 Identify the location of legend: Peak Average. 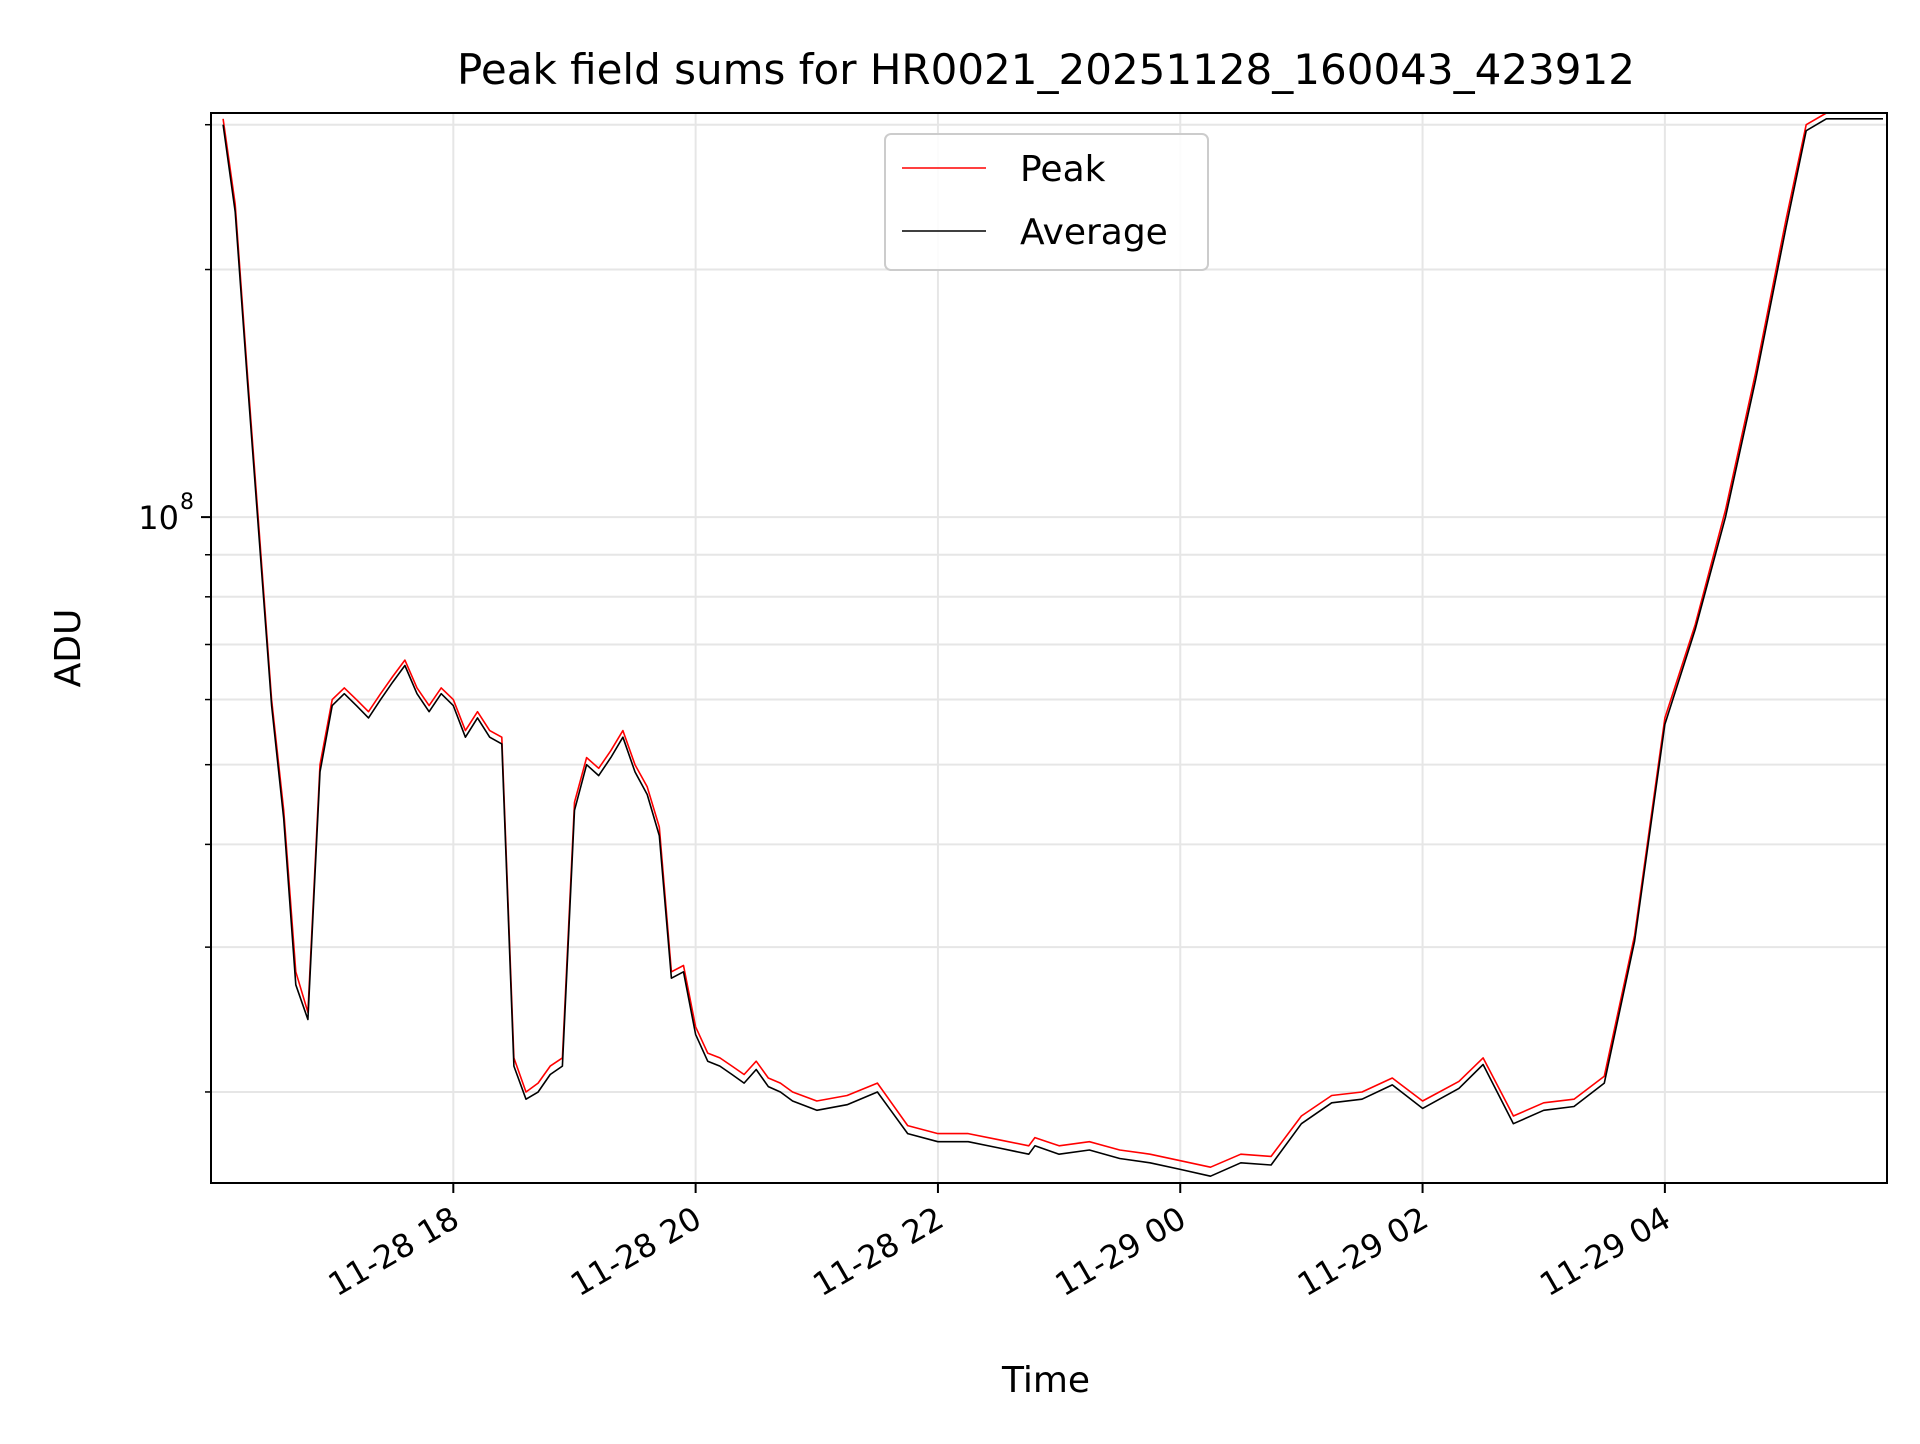
(1046, 202).